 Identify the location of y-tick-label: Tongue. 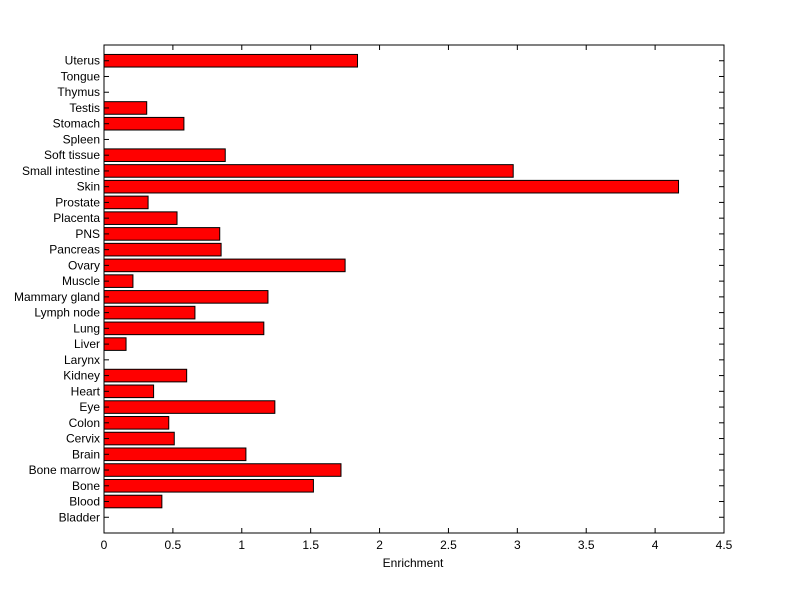
(81, 76).